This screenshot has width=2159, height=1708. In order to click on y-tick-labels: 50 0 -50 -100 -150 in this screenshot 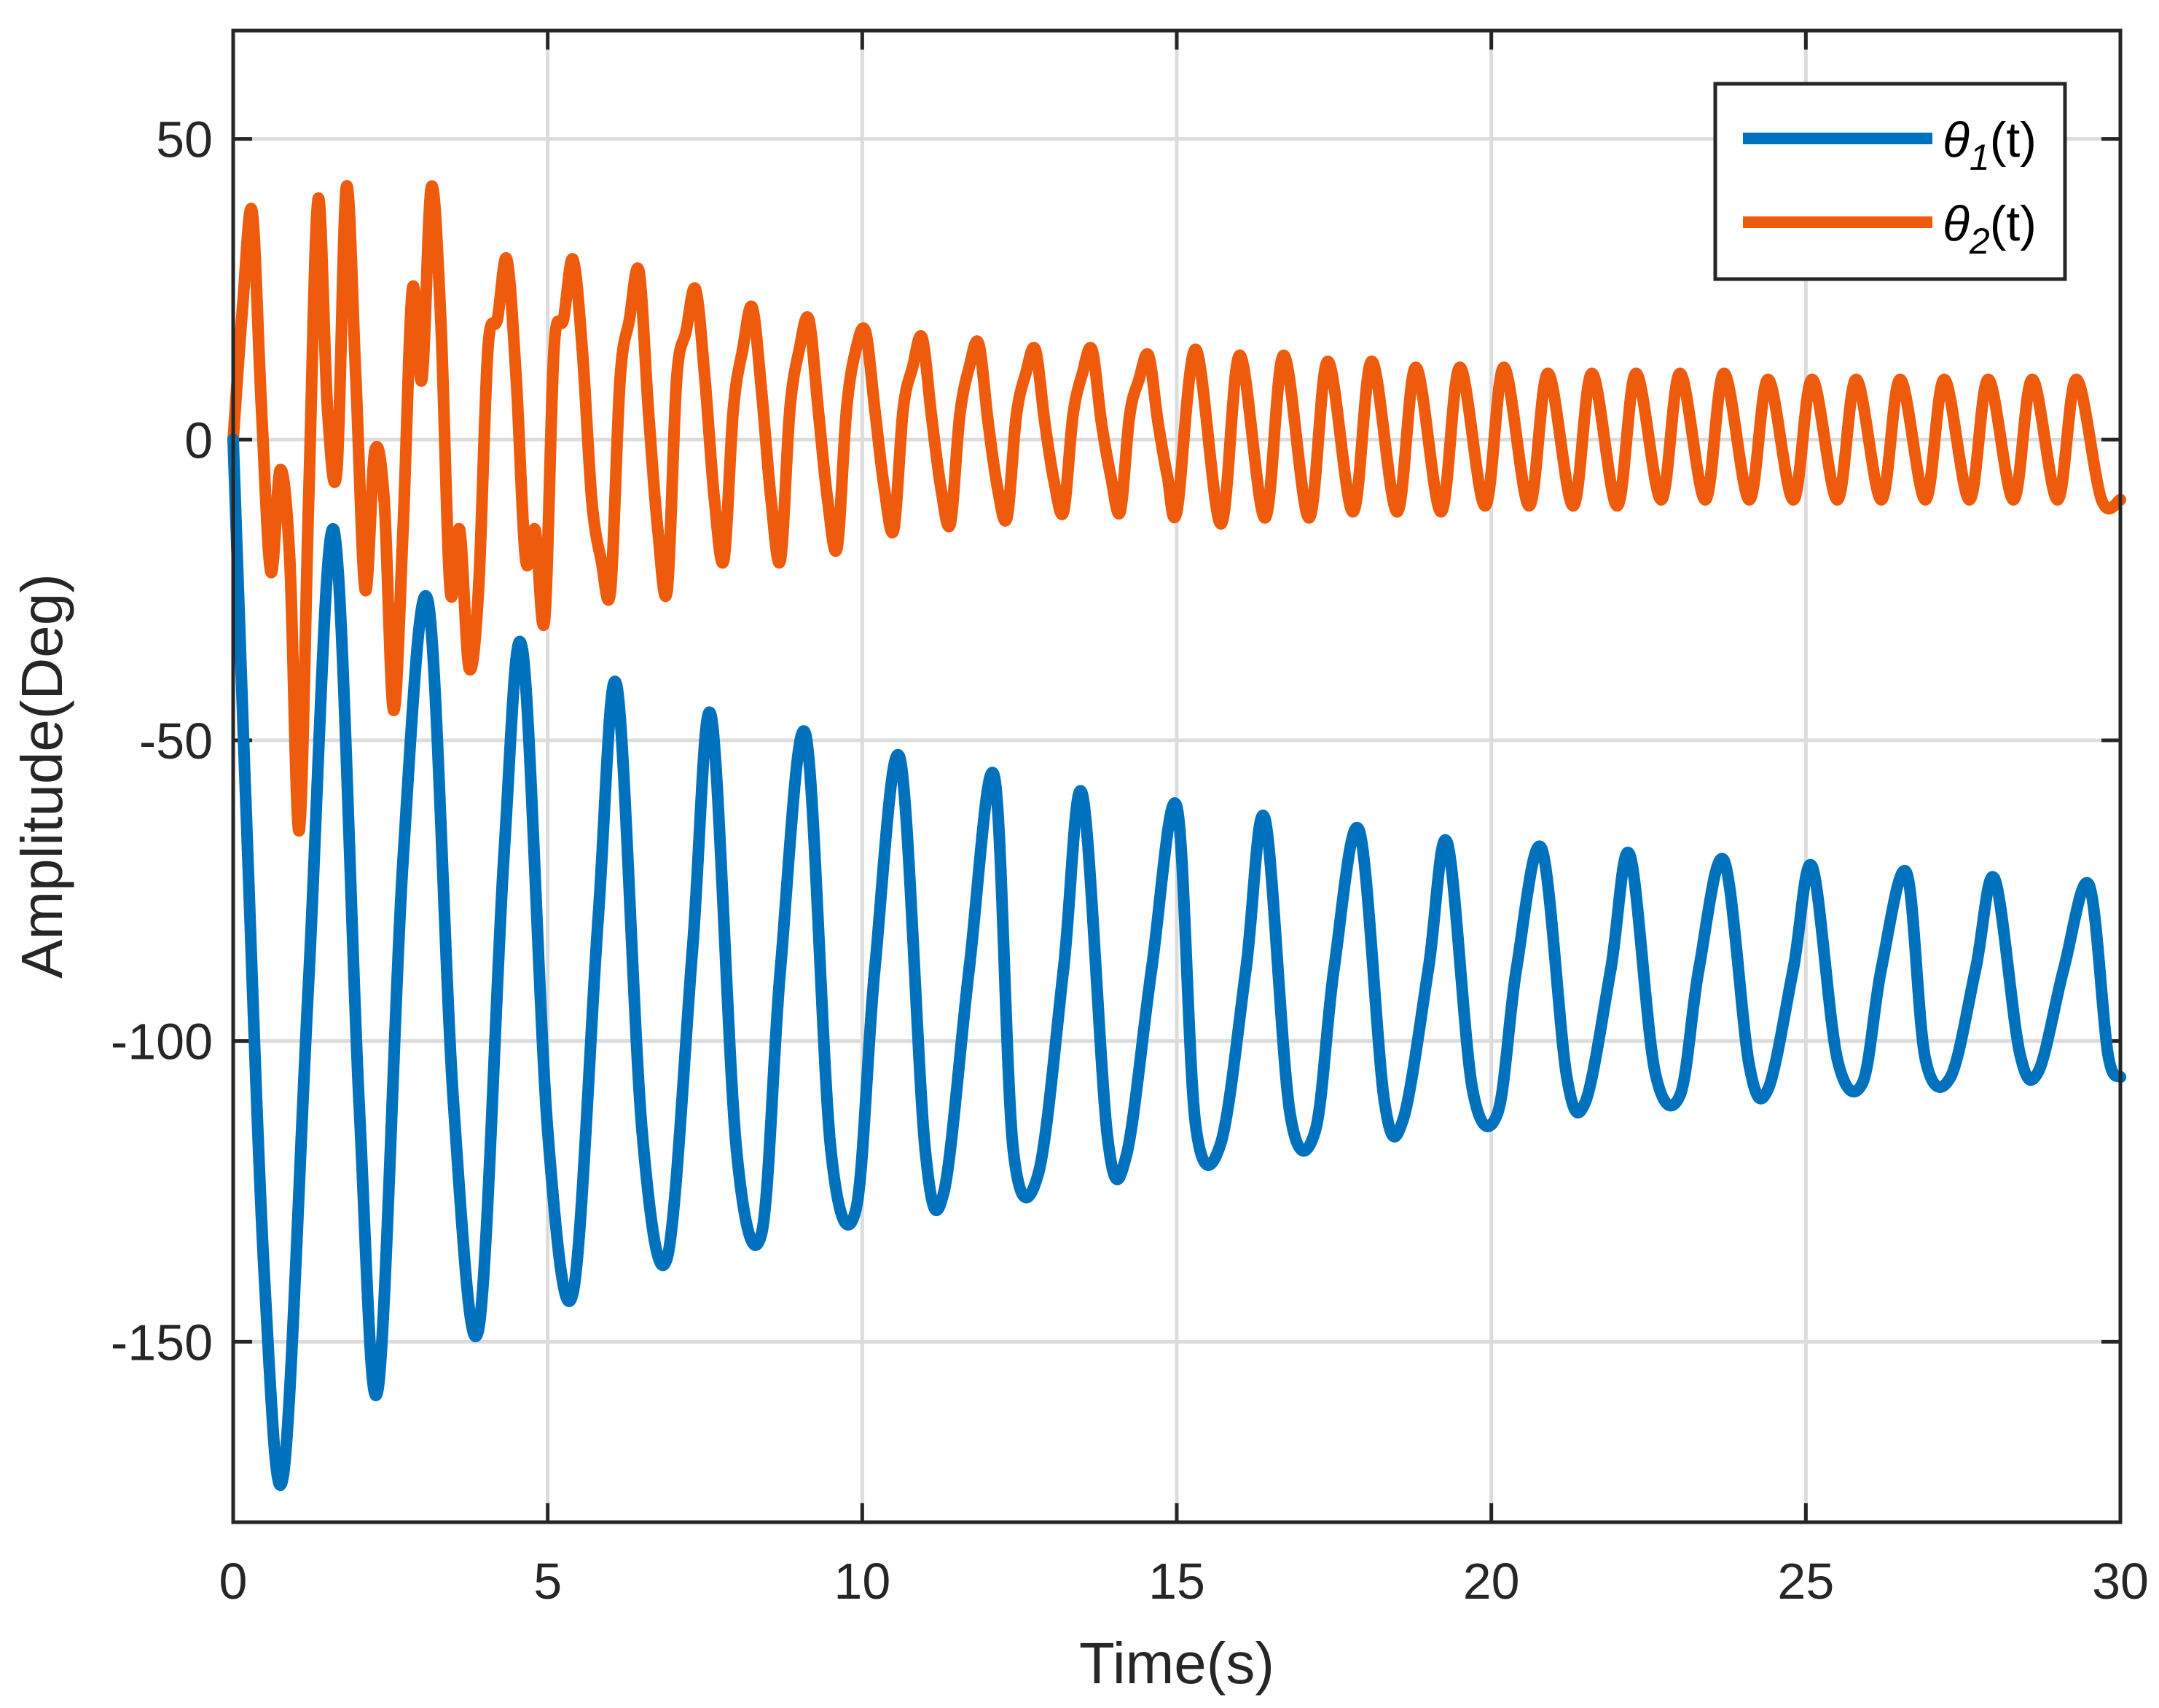, I will do `click(162, 741)`.